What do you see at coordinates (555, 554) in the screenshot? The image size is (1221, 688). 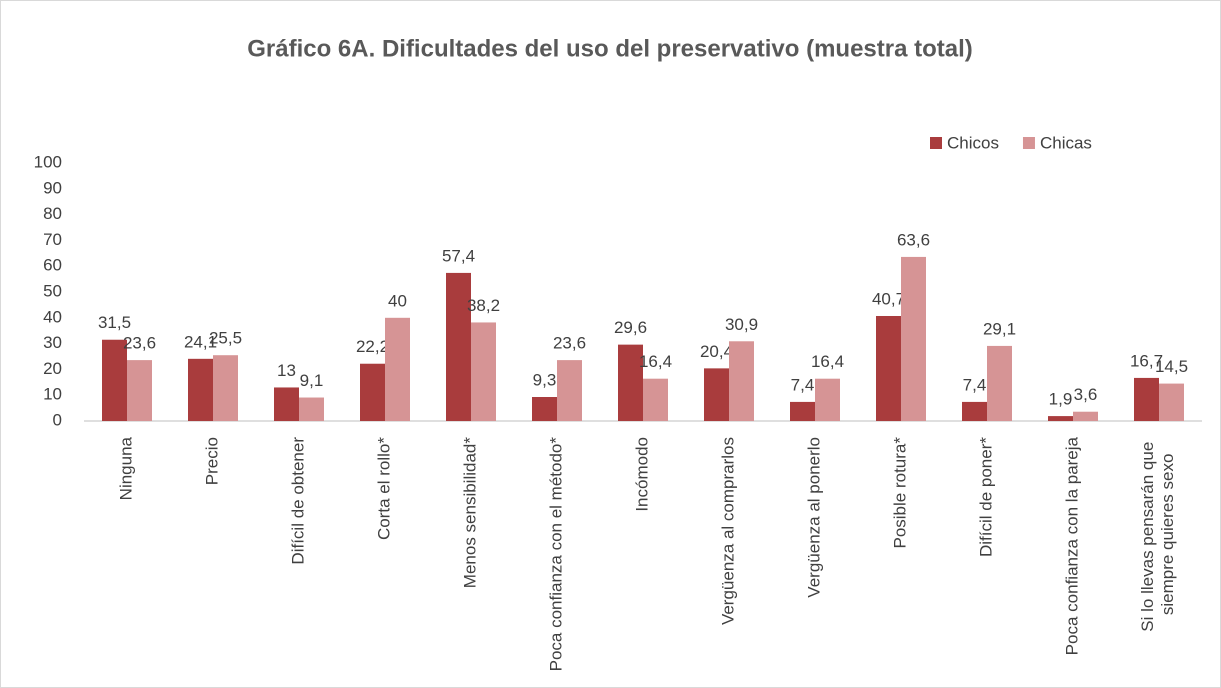 I see `x-tick-label: Poca confianza con el método*` at bounding box center [555, 554].